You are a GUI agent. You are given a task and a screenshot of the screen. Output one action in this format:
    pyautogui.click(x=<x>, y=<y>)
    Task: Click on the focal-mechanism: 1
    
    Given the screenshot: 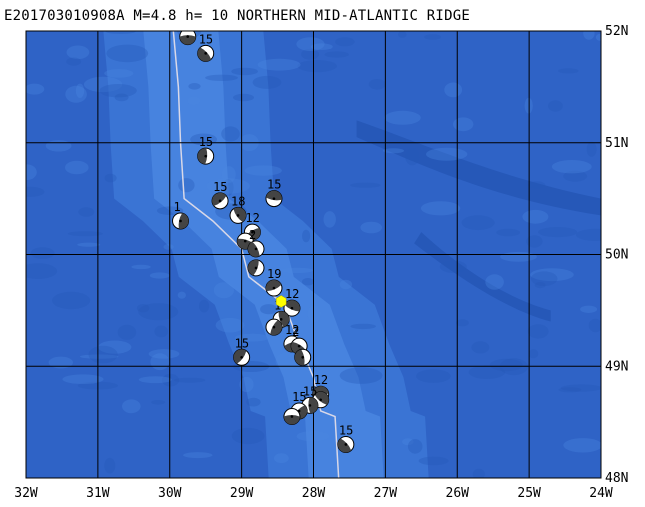 What is the action you would take?
    pyautogui.click(x=181, y=215)
    